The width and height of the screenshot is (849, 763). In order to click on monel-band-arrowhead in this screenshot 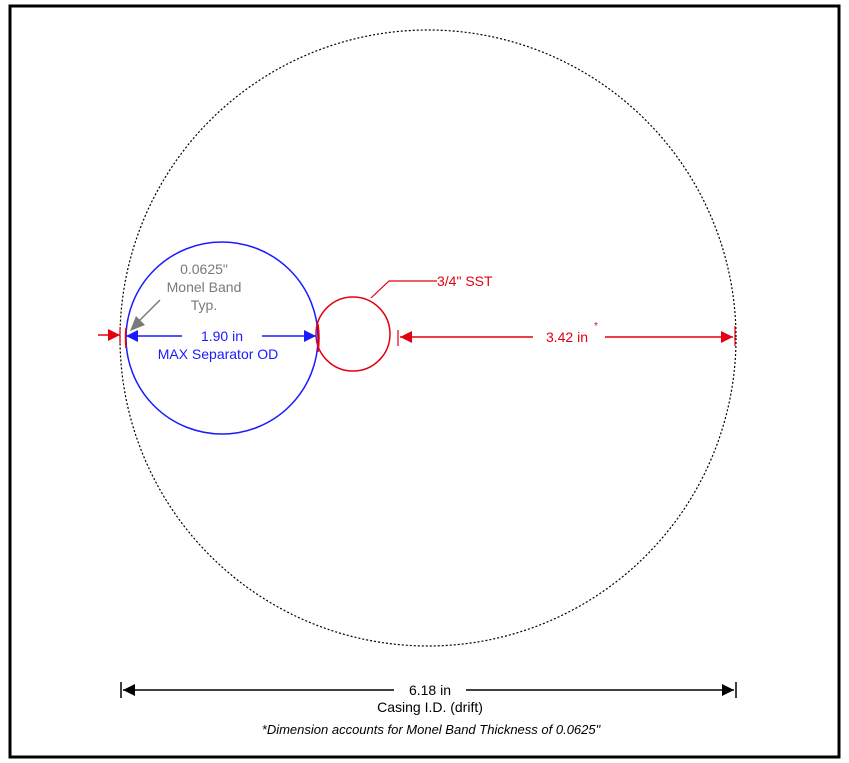, I will do `click(137, 323)`.